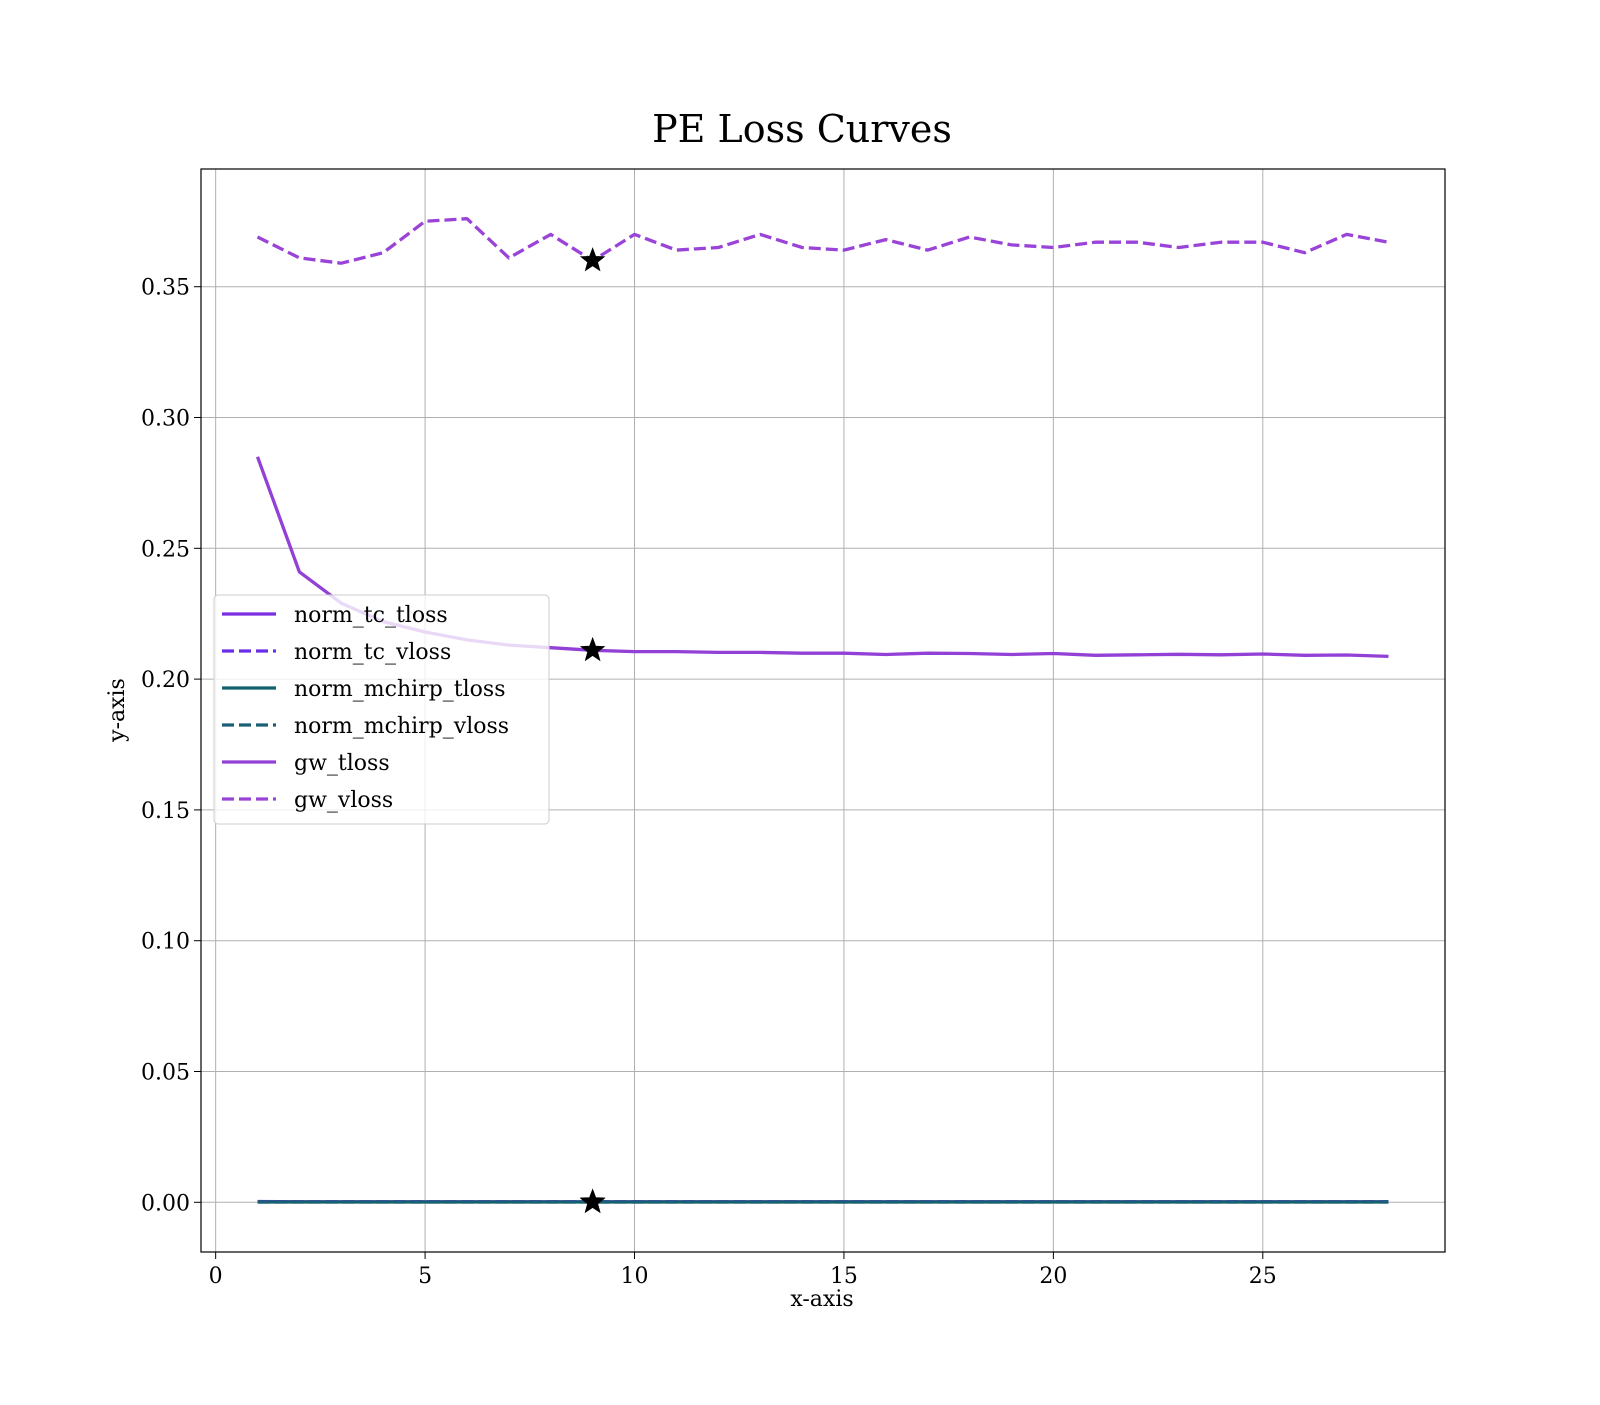 This screenshot has width=1600, height=1405. What do you see at coordinates (165, 419) in the screenshot?
I see `y-tick-label: 0.30` at bounding box center [165, 419].